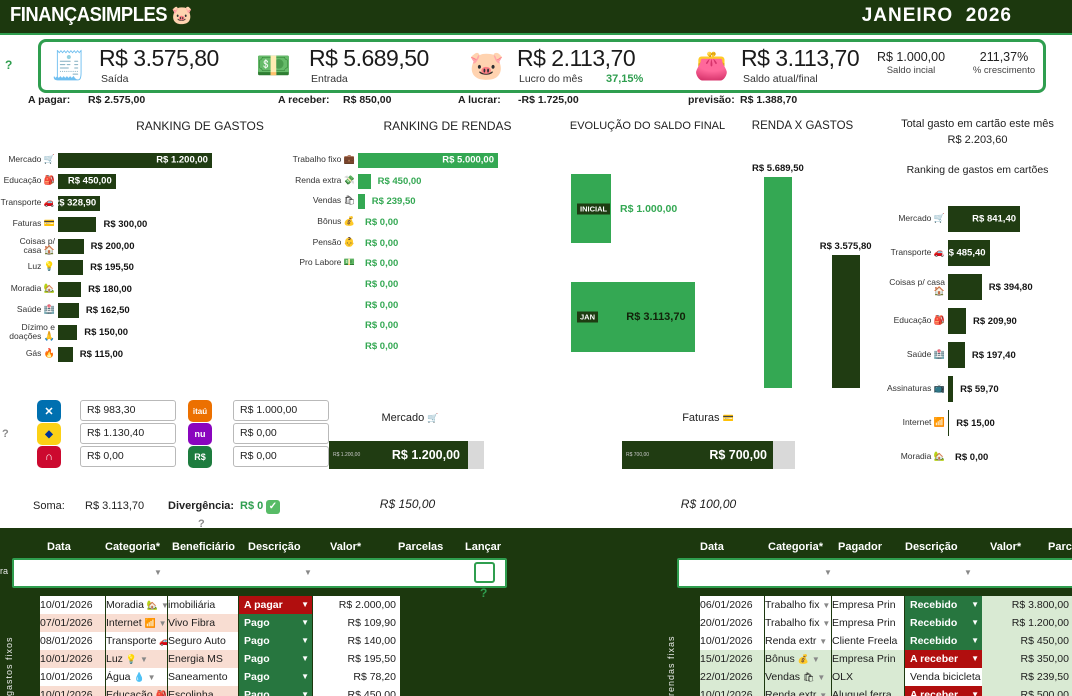 This screenshot has width=1072, height=696. I want to click on cash-icon: 💸, so click(349, 180).